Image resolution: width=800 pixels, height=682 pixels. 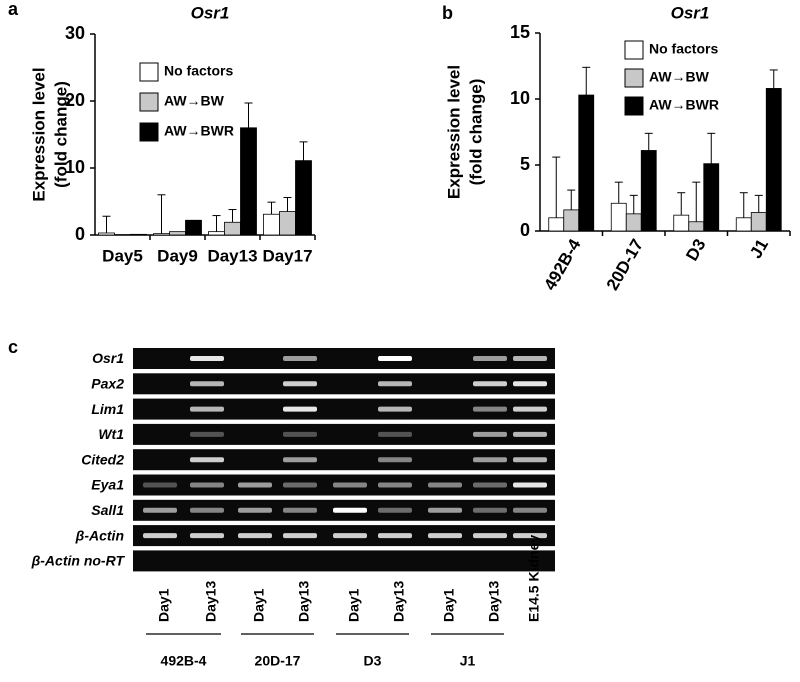 I want to click on x-tick-label: Day17, so click(x=287, y=255).